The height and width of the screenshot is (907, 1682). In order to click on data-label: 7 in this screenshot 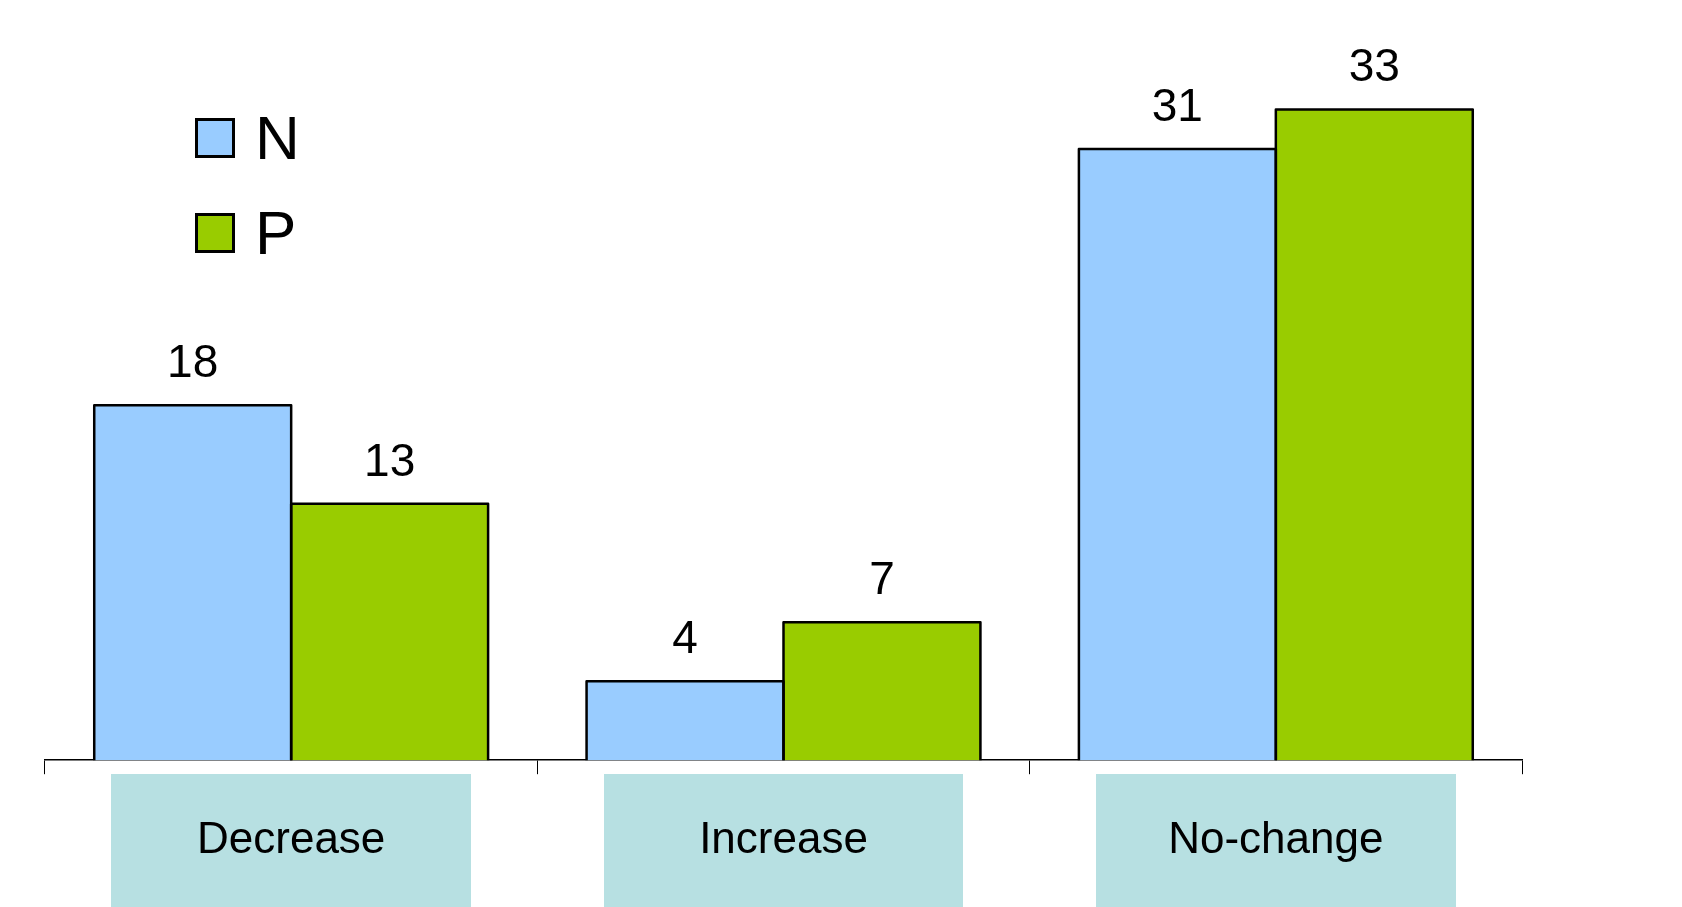, I will do `click(882, 577)`.